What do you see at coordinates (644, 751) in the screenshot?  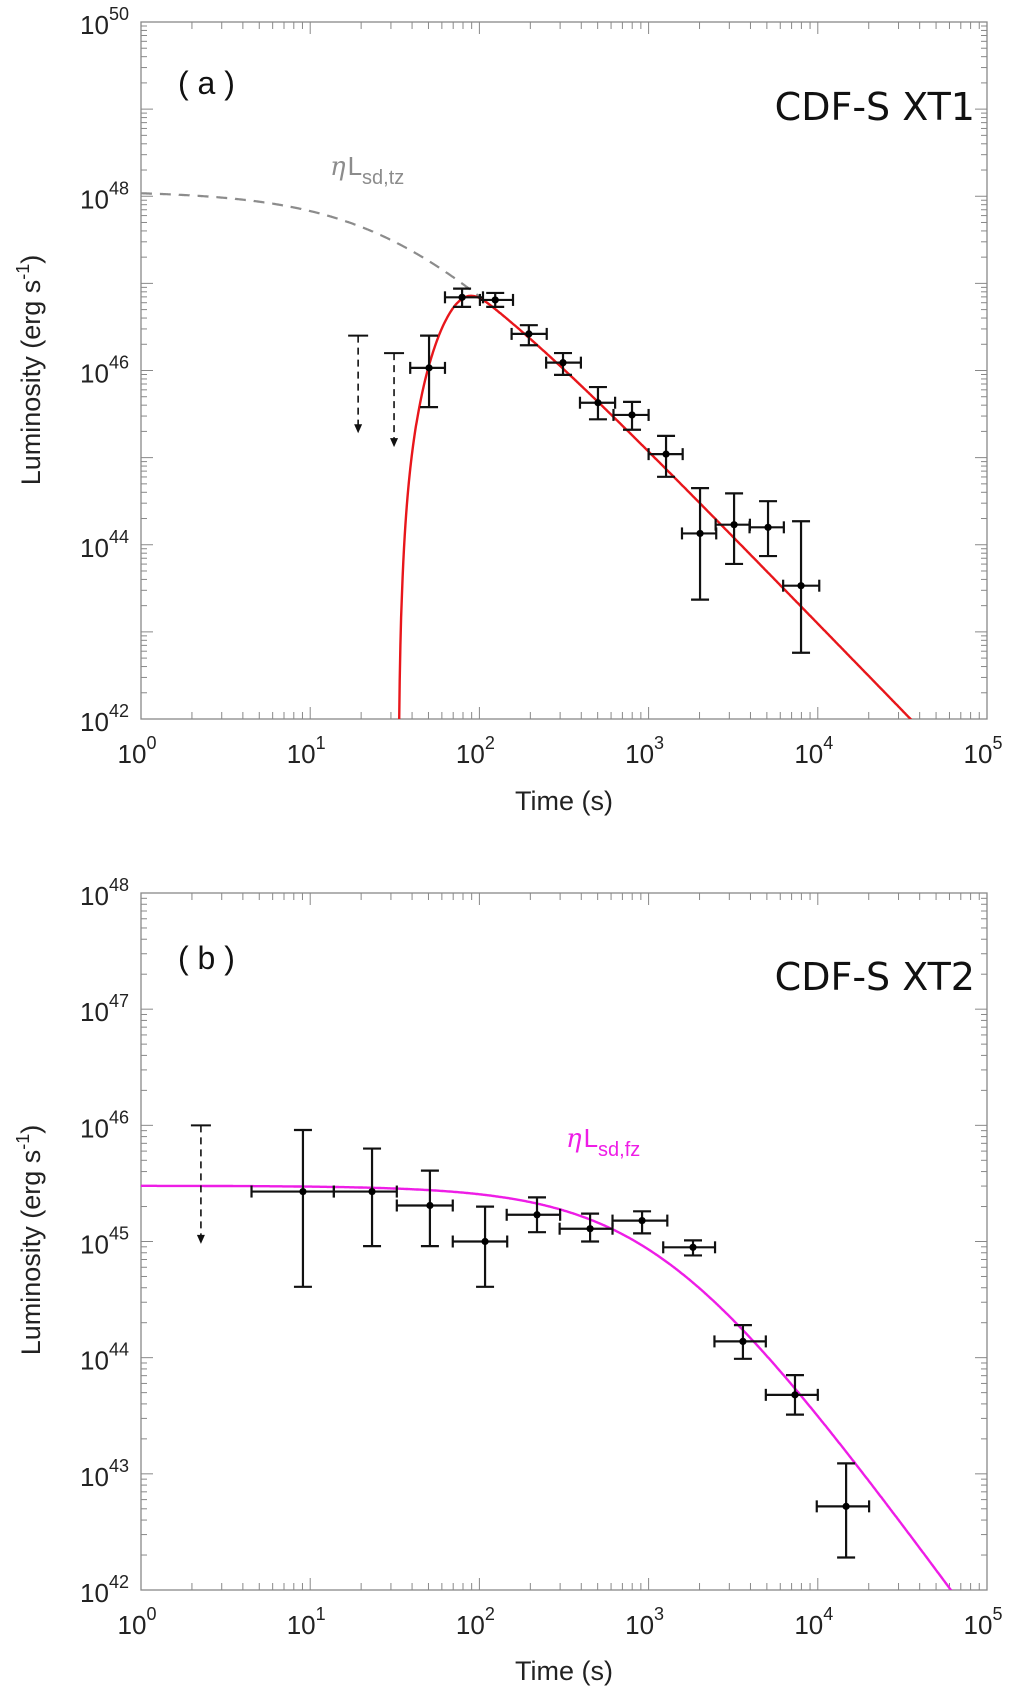 I see `panel-a-x-tick-label: 10³` at bounding box center [644, 751].